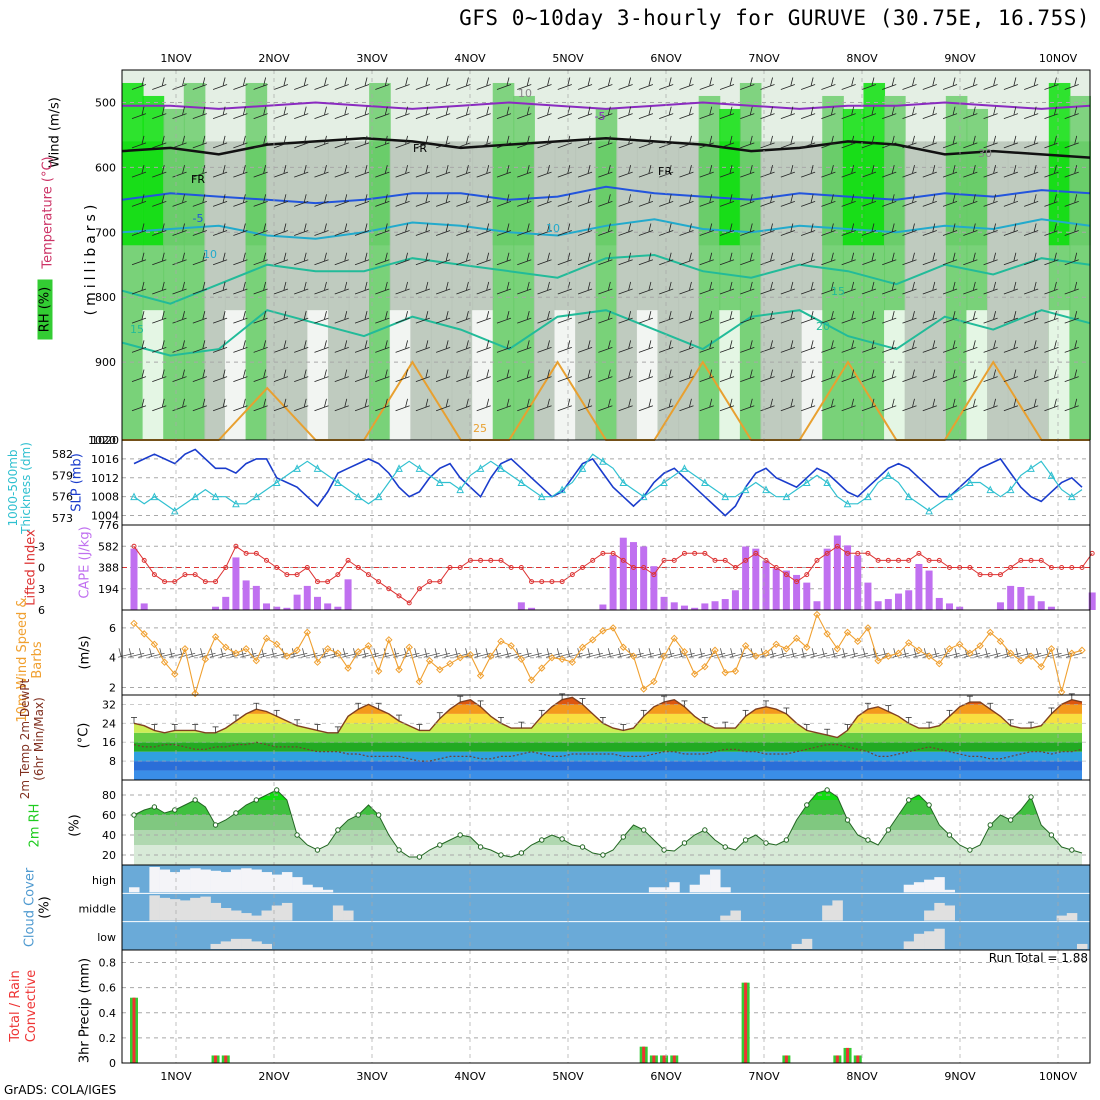  What do you see at coordinates (470, 58) in the screenshot?
I see `top-date-tick: 4NOV` at bounding box center [470, 58].